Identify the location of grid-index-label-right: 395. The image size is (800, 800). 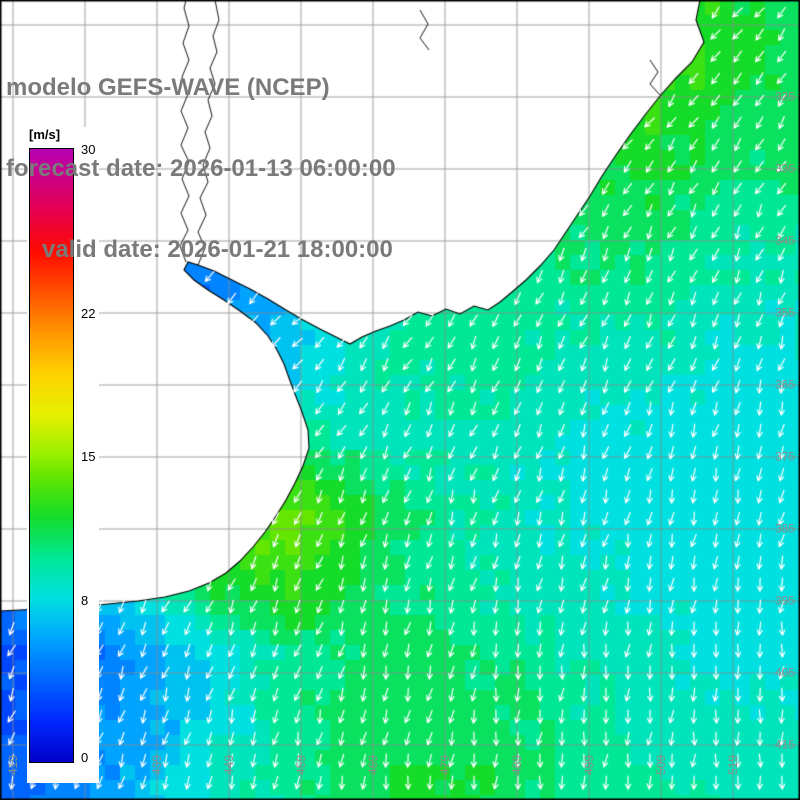
(784, 600).